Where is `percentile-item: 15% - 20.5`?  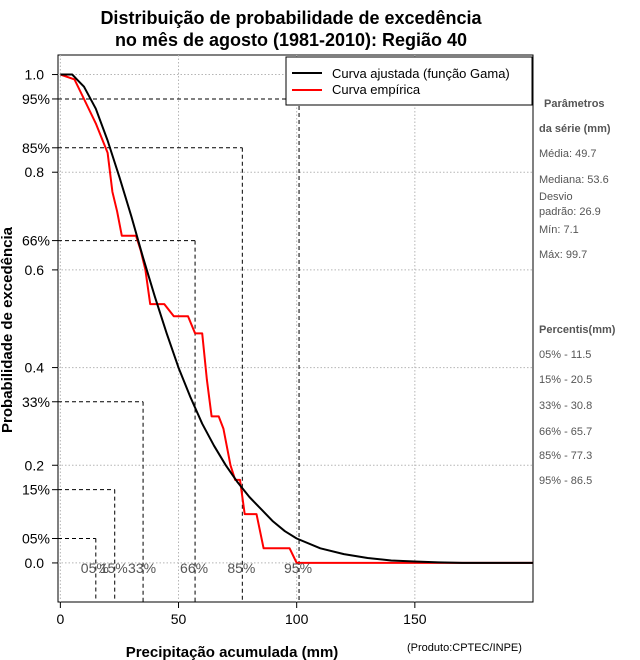
percentile-item: 15% - 20.5 is located at coordinates (565, 380).